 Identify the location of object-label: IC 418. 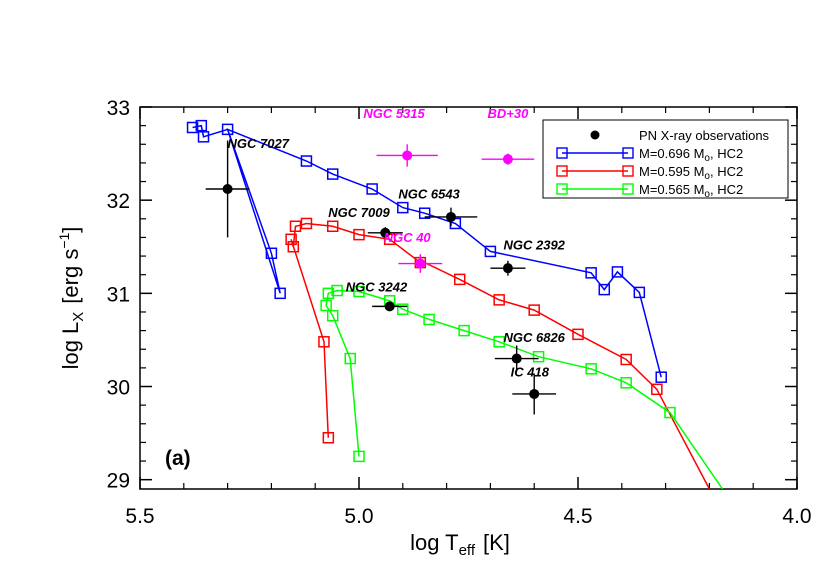
(530, 371).